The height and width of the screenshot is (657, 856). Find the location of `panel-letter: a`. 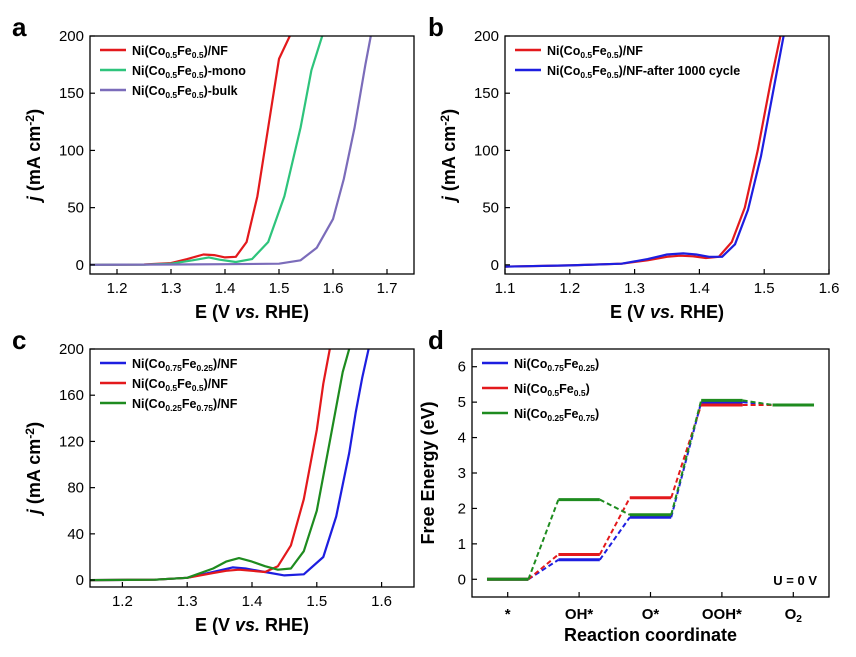

panel-letter: a is located at coordinates (19, 27).